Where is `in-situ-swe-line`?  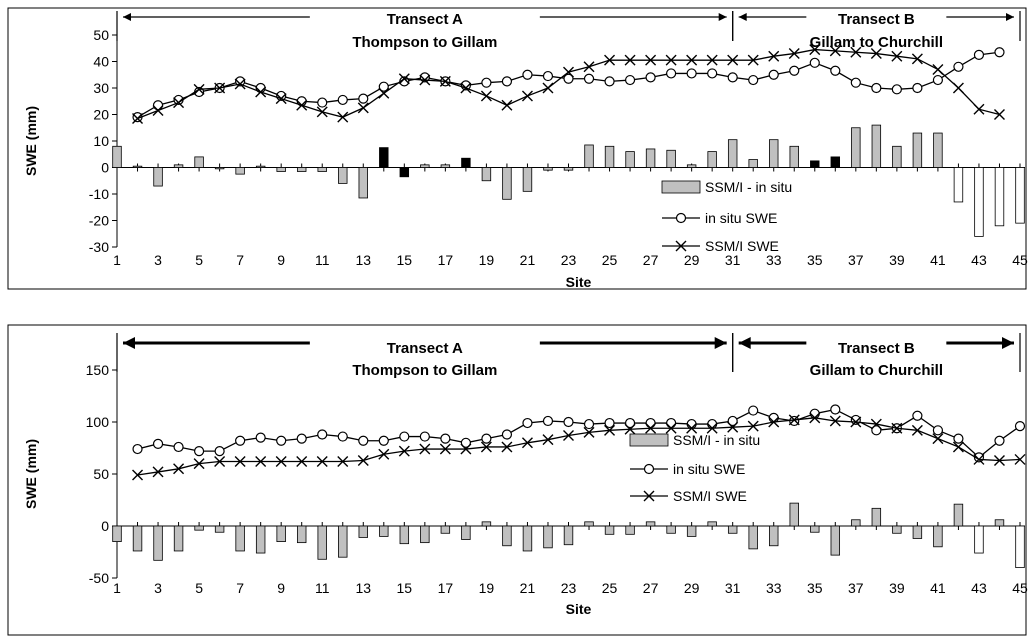
in-situ-swe-line is located at coordinates (568, 84).